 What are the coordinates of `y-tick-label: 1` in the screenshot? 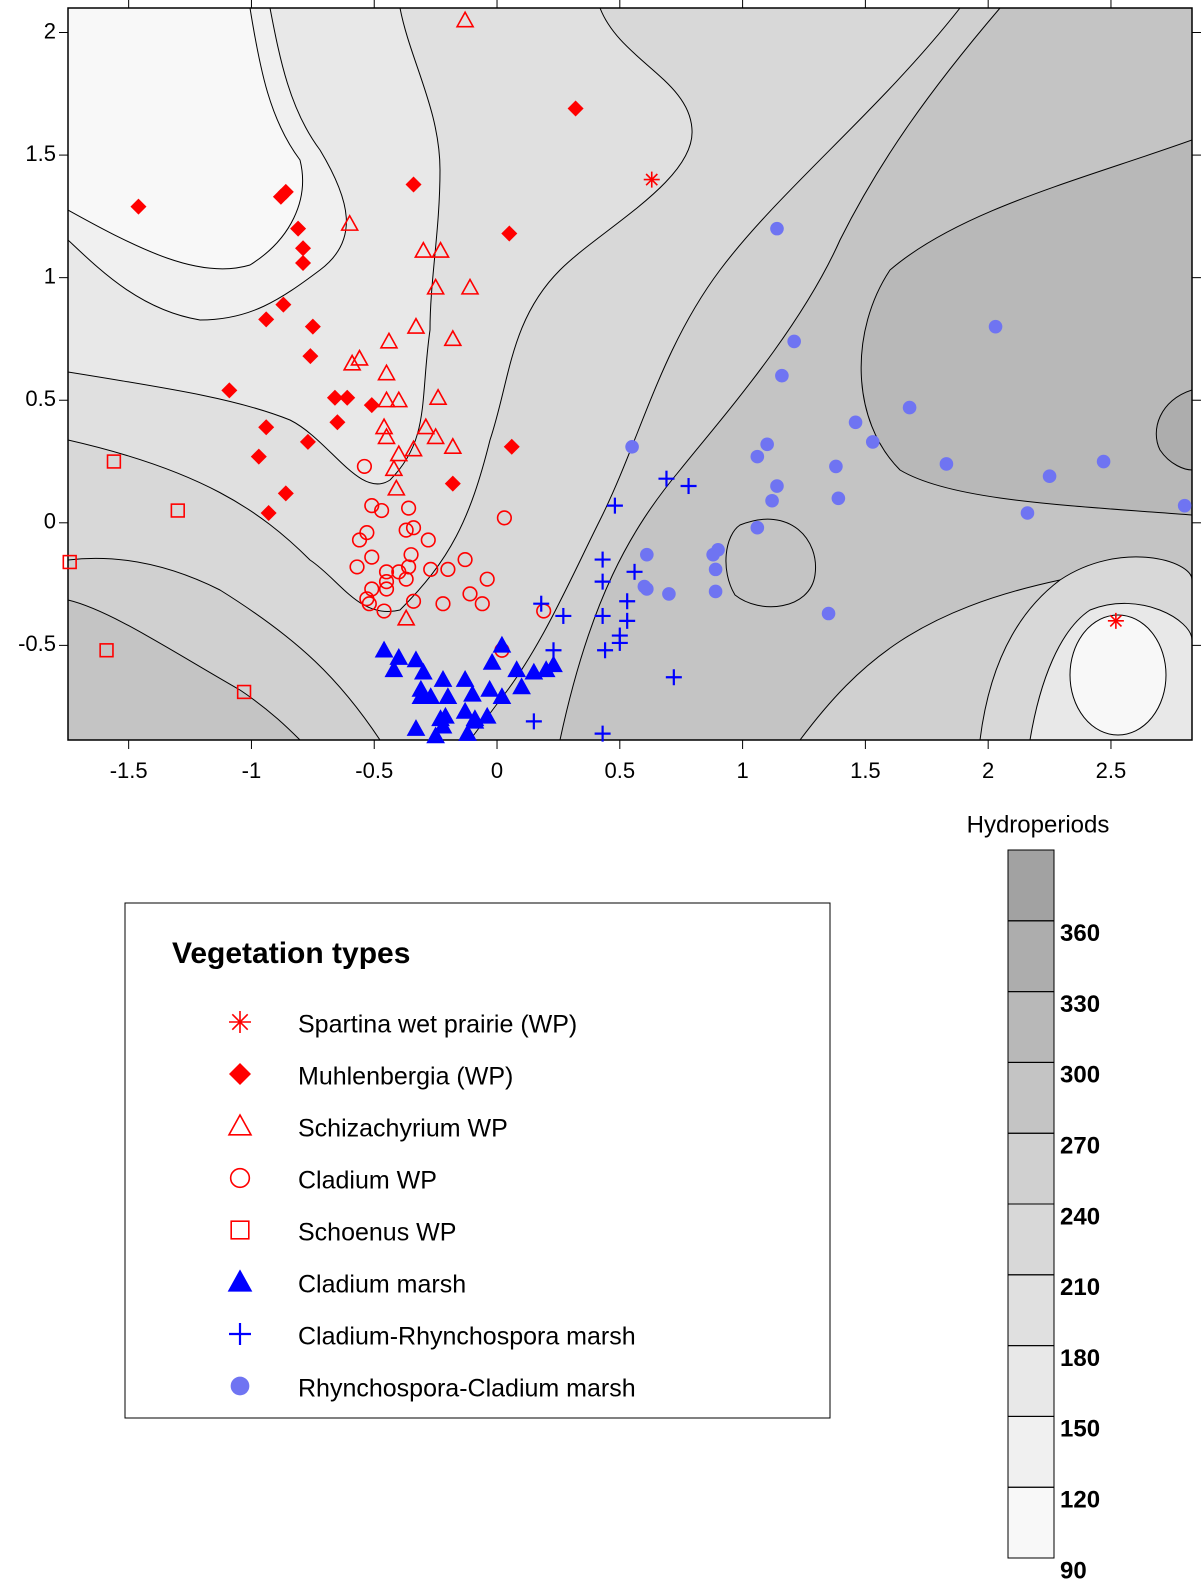 It's located at (50, 275).